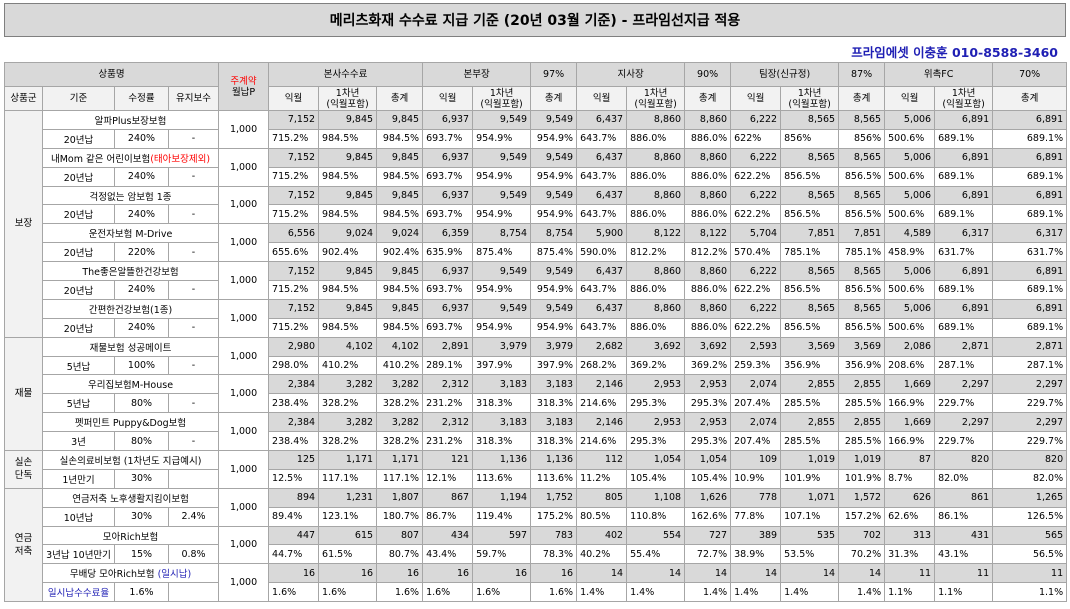 This screenshot has height=609, width=1070. I want to click on amount-cell: 1,054, so click(708, 460).